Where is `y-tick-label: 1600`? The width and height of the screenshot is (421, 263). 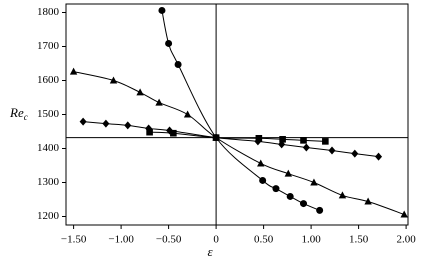 y-tick-label: 1600 is located at coordinates (48, 80).